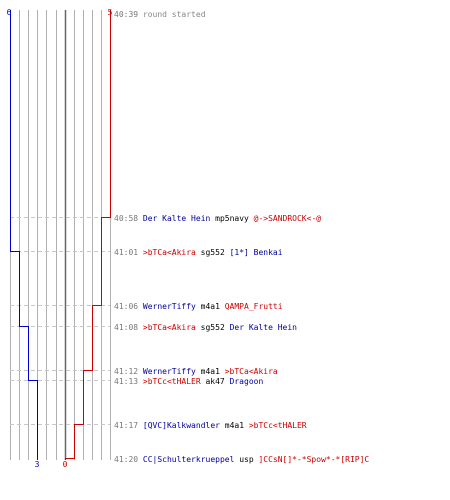 This screenshot has width=450, height=500. I want to click on victim-name: [1*] Benkai, so click(256, 252).